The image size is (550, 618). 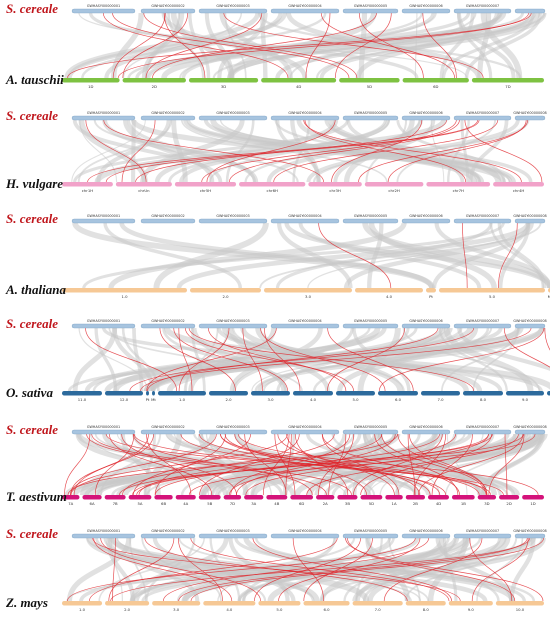 I want to click on background-links, so click(x=306, y=569).